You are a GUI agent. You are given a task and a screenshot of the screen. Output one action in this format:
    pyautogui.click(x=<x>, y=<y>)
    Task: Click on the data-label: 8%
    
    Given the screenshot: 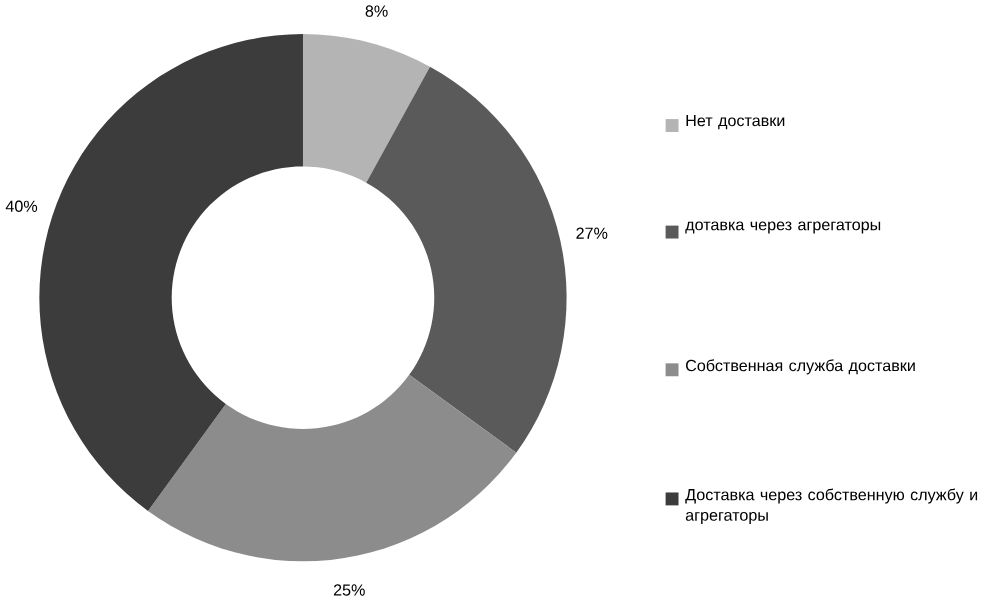 What is the action you would take?
    pyautogui.click(x=376, y=11)
    